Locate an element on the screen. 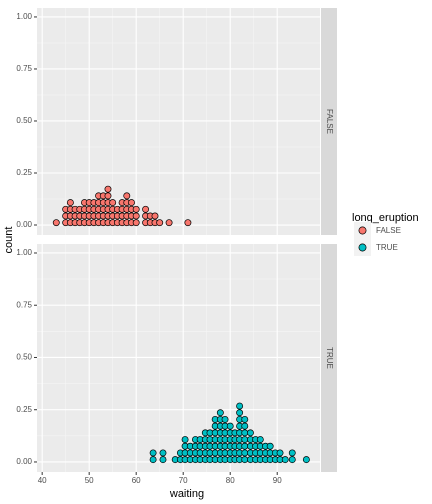 This screenshot has height=504, width=432. legend-title: long_eruption is located at coordinates (385, 218).